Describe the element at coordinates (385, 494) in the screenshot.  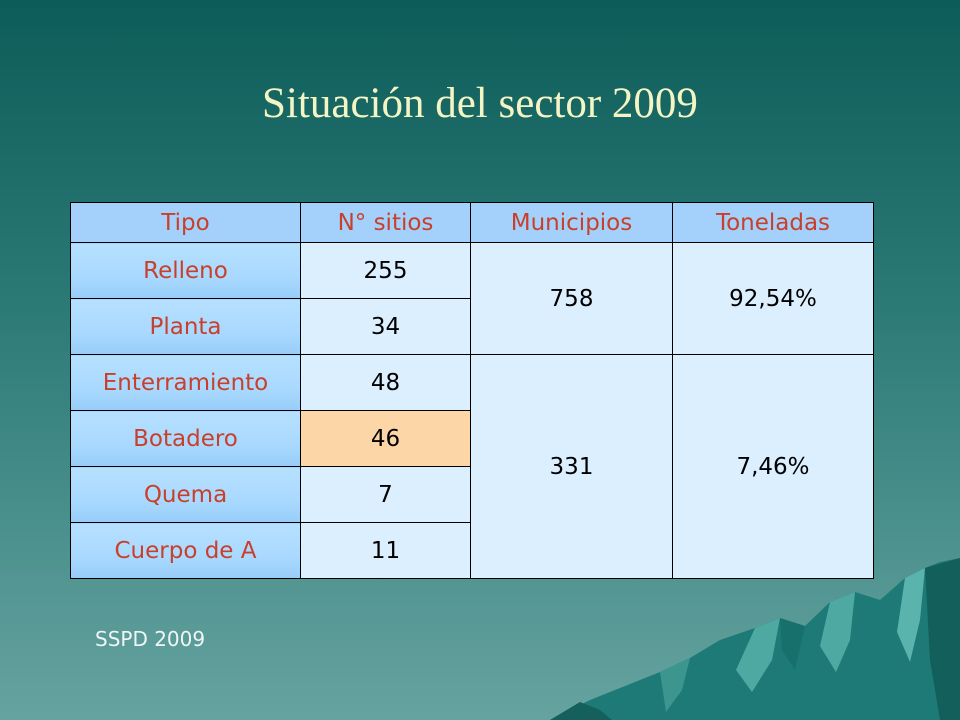
I see `cell-sitios: 7` at that location.